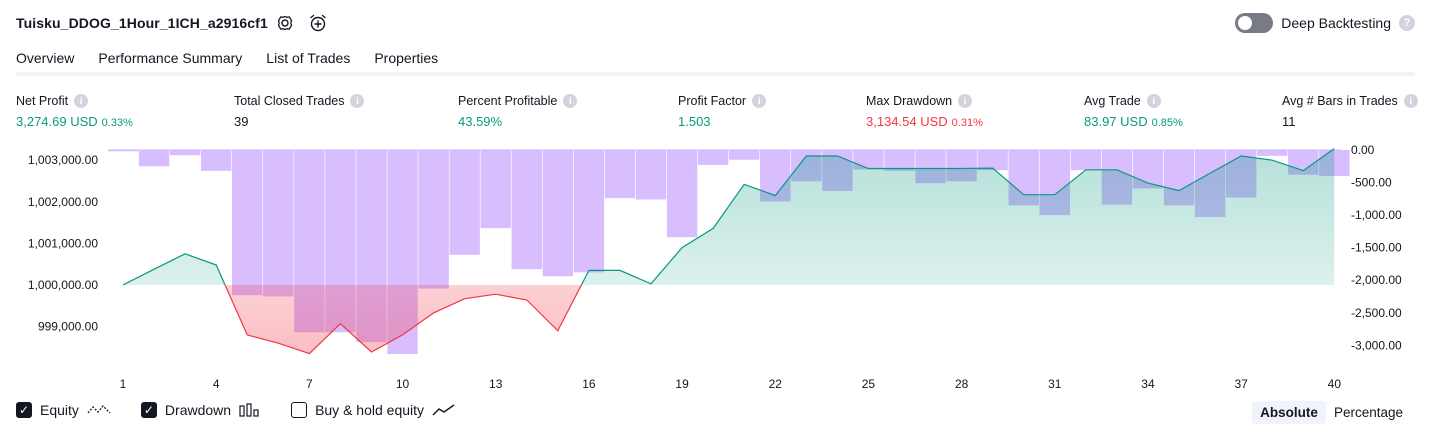 The height and width of the screenshot is (438, 1431). I want to click on x-axis-tick: 1, so click(123, 384).